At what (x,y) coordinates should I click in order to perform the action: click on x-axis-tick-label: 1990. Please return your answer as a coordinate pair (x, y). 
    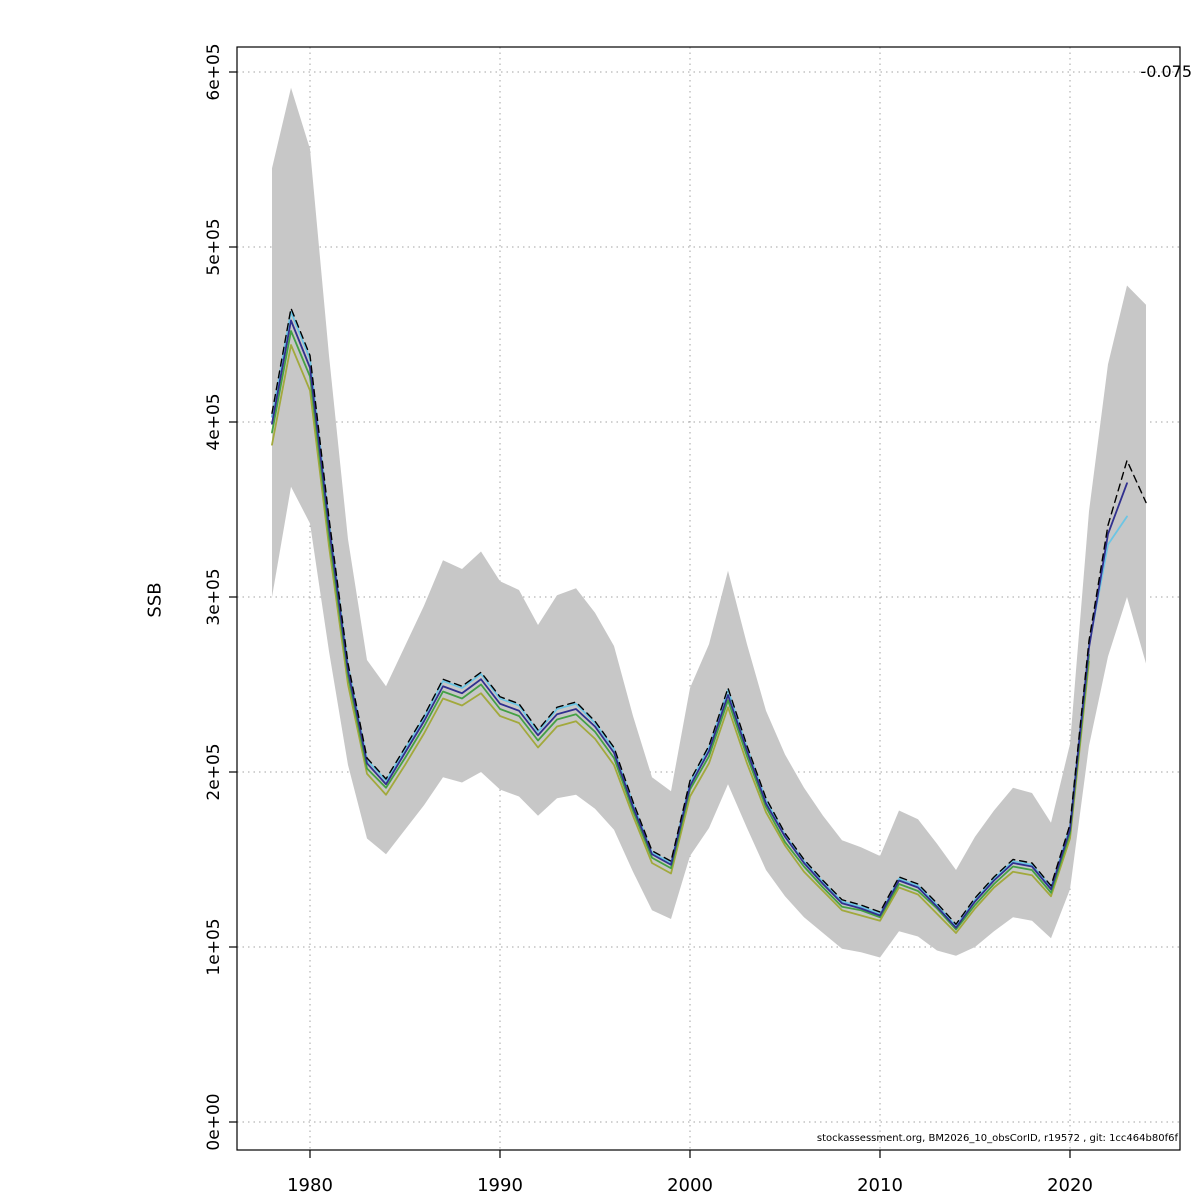
    Looking at the image, I should click on (500, 1185).